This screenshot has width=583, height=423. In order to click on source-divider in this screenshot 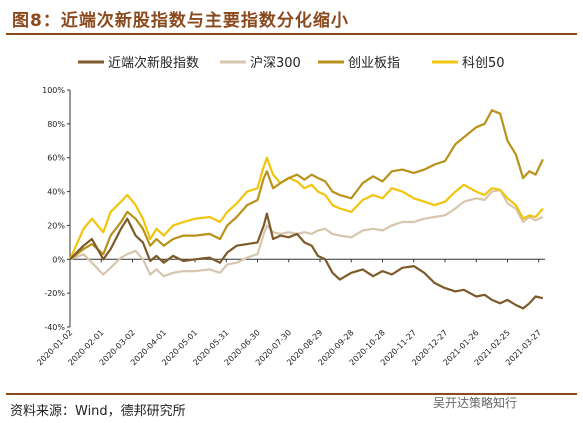, I will do `click(291, 394)`.